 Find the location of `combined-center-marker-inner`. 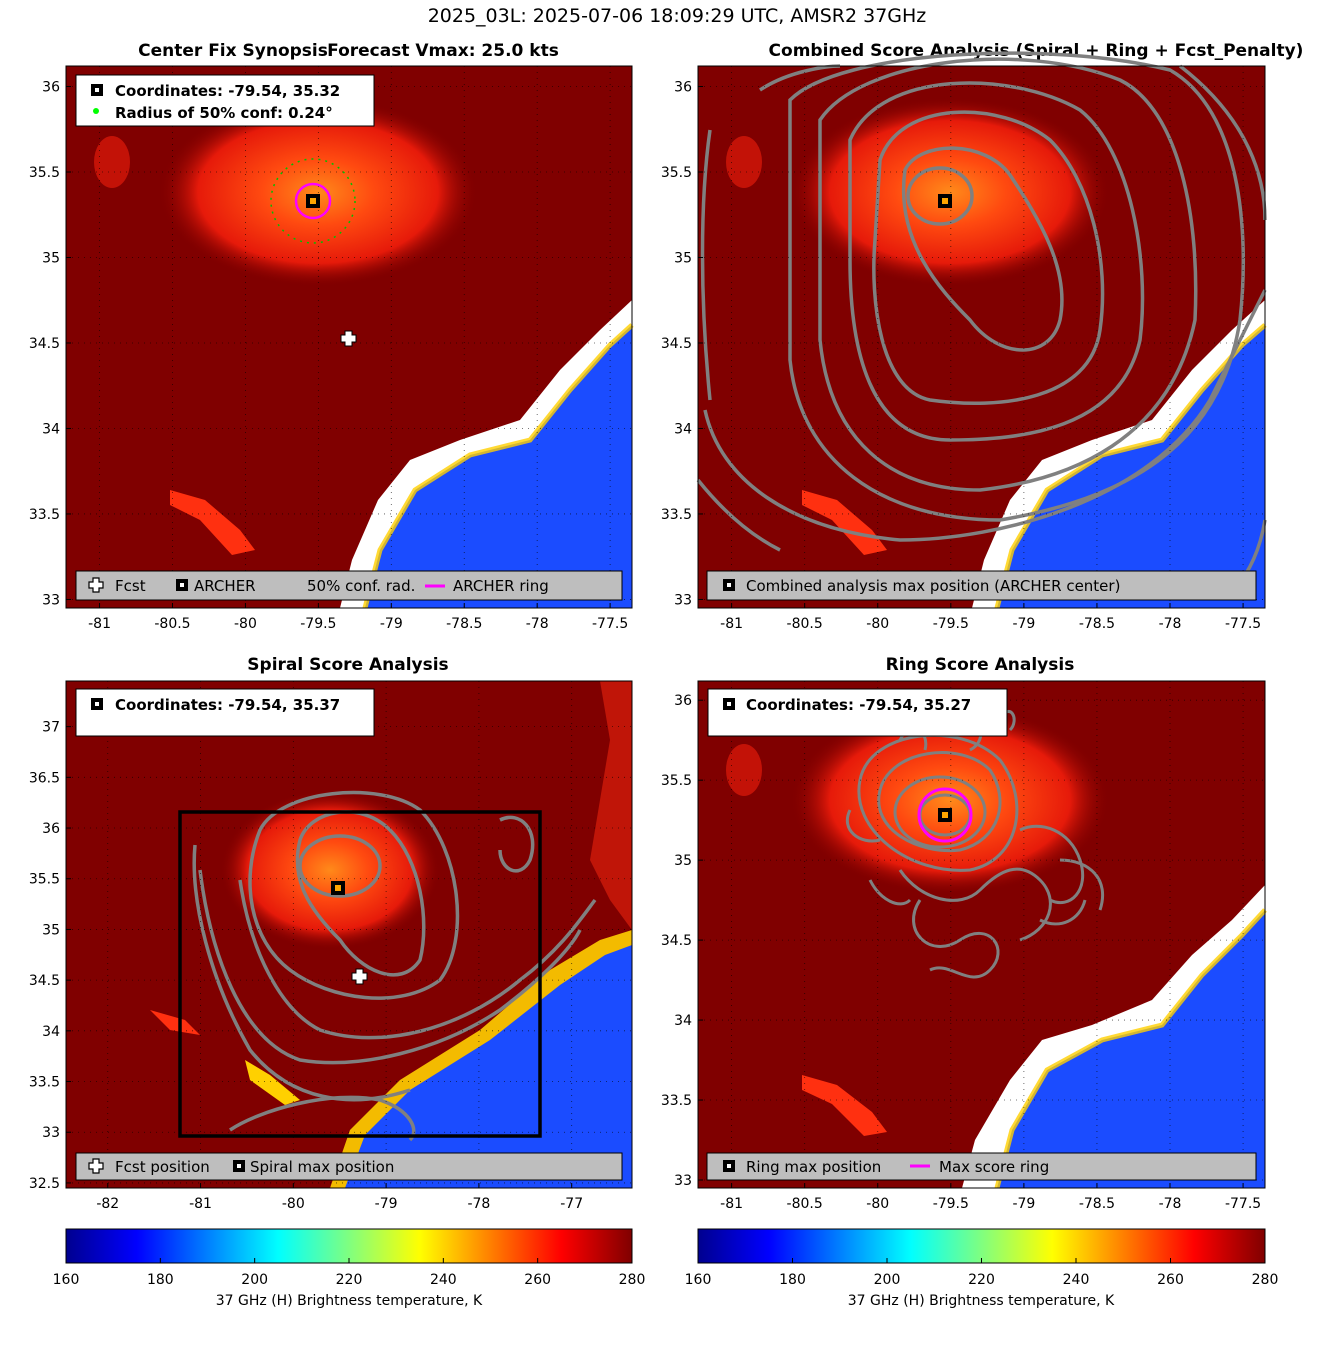

combined-center-marker-inner is located at coordinates (945, 201).